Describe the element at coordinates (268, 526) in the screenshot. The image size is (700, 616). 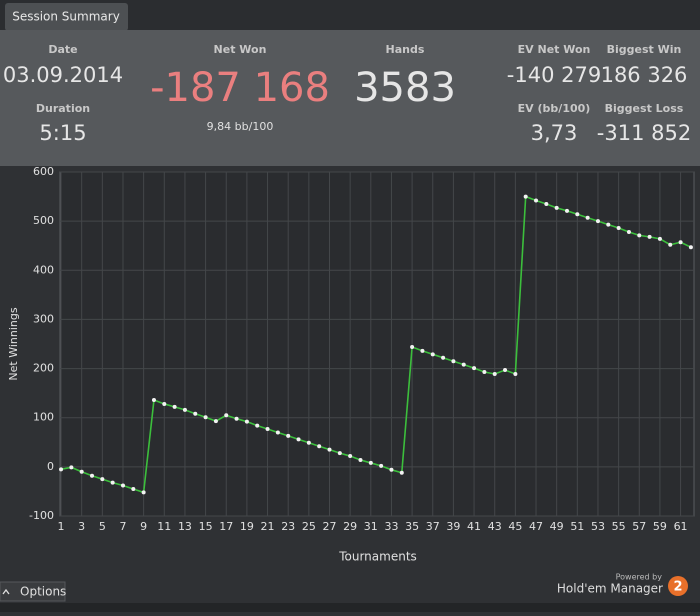
I see `x-tick-label: 21` at that location.